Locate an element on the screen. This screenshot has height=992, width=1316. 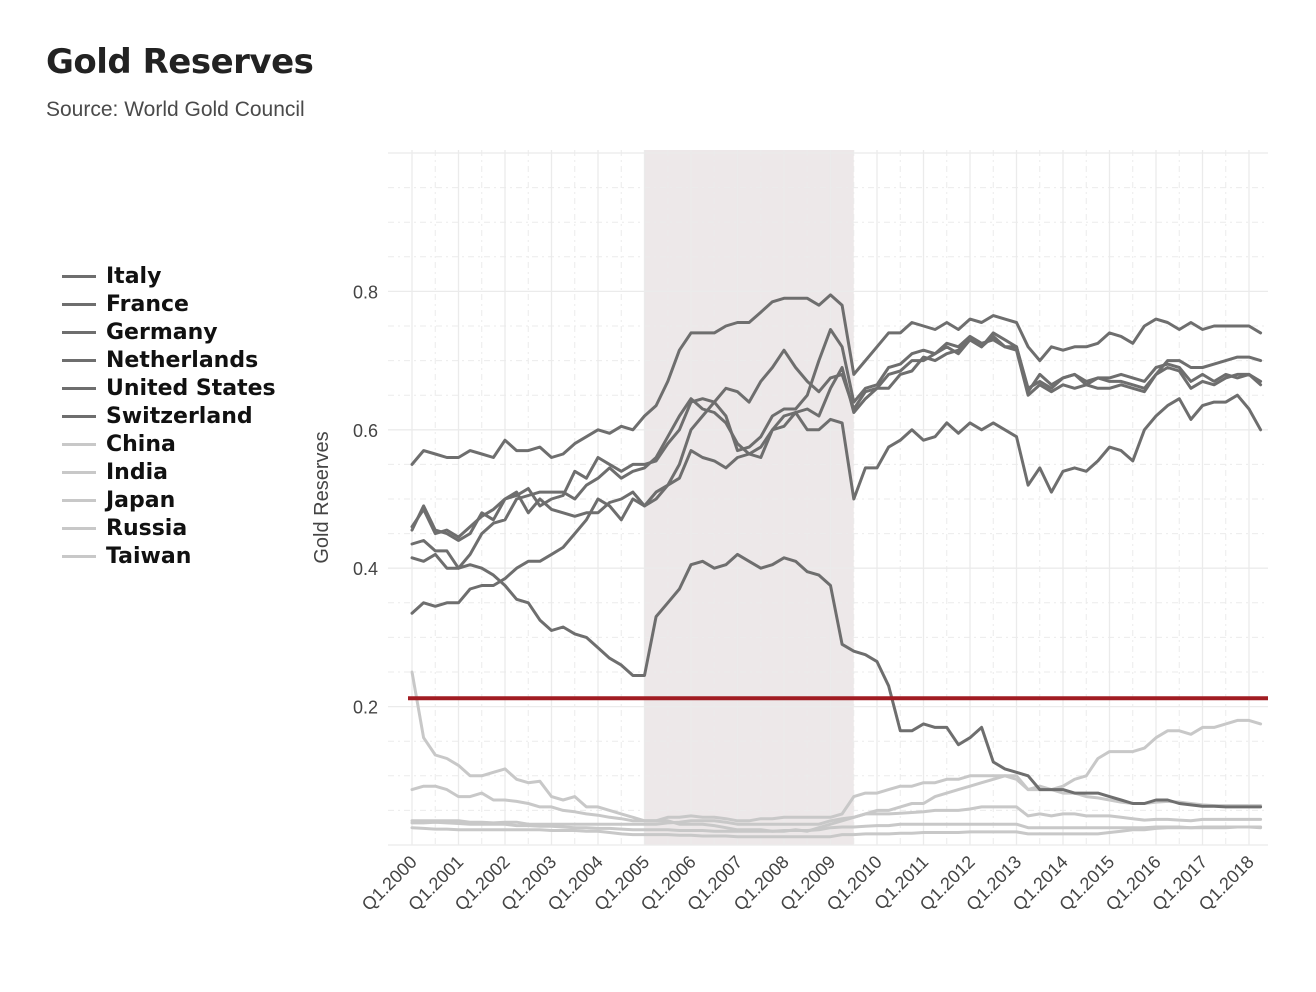
legend-item-taiwan: Taiwan is located at coordinates (169, 556).